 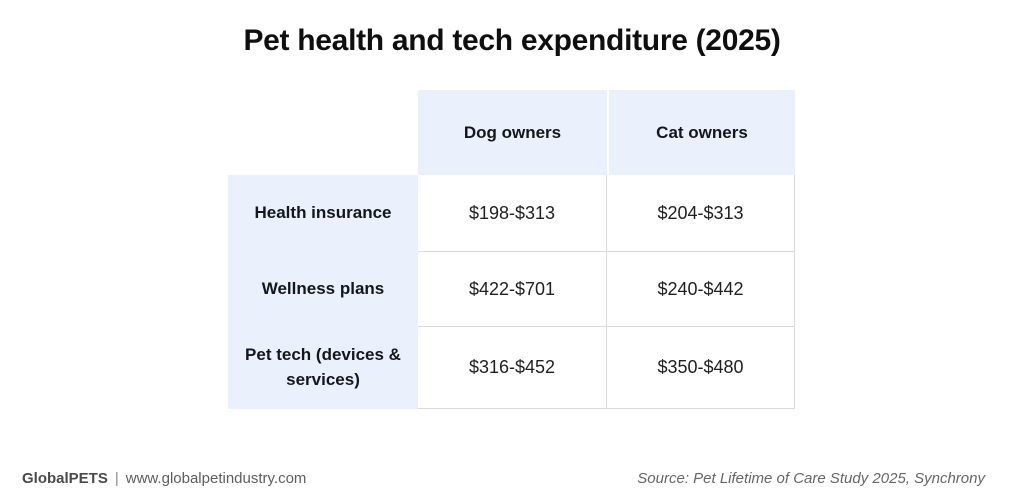 I want to click on cell-pet-tech-dog-owners: $316-$452, so click(x=512, y=368).